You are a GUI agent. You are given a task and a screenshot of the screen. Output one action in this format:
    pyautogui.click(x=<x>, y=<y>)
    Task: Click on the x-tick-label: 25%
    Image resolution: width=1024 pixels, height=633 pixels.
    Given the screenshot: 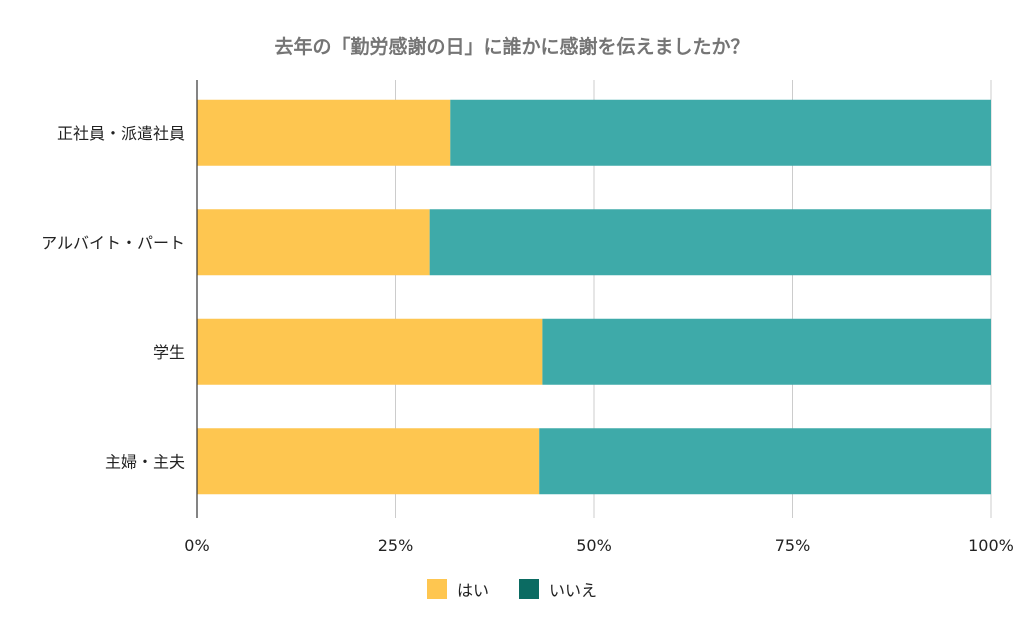 What is the action you would take?
    pyautogui.click(x=396, y=545)
    